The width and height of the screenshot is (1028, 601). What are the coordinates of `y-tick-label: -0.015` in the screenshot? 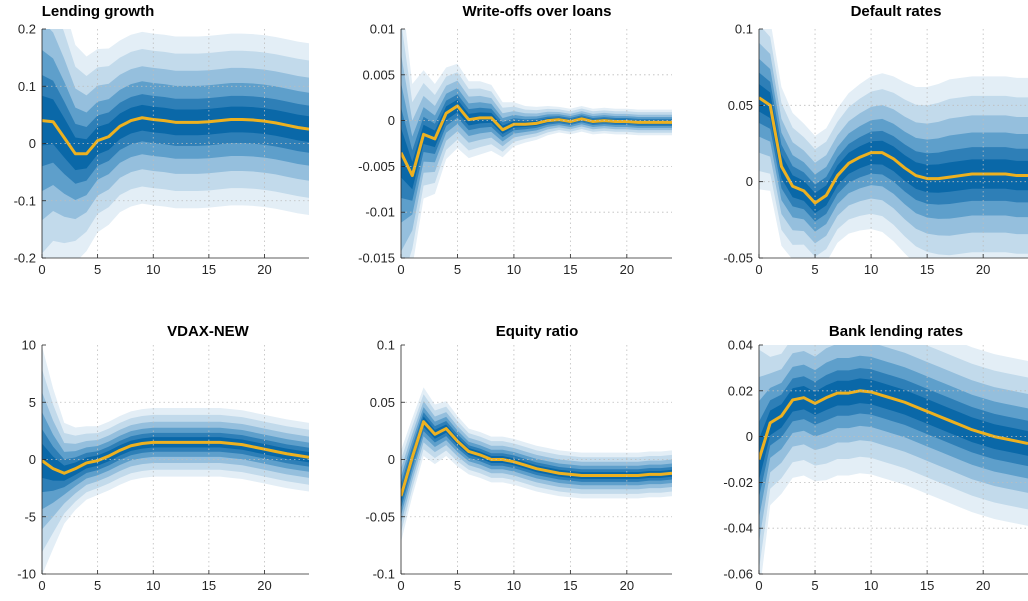 It's located at (376, 258).